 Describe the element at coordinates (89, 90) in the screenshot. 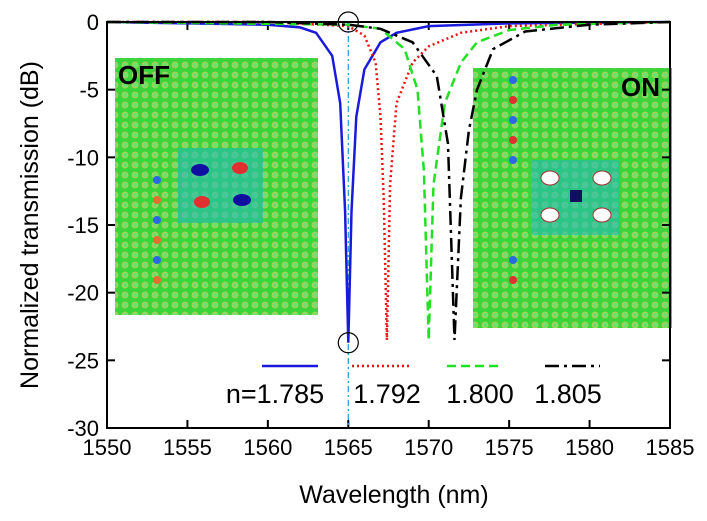

I see `y-tick-label: -5` at that location.